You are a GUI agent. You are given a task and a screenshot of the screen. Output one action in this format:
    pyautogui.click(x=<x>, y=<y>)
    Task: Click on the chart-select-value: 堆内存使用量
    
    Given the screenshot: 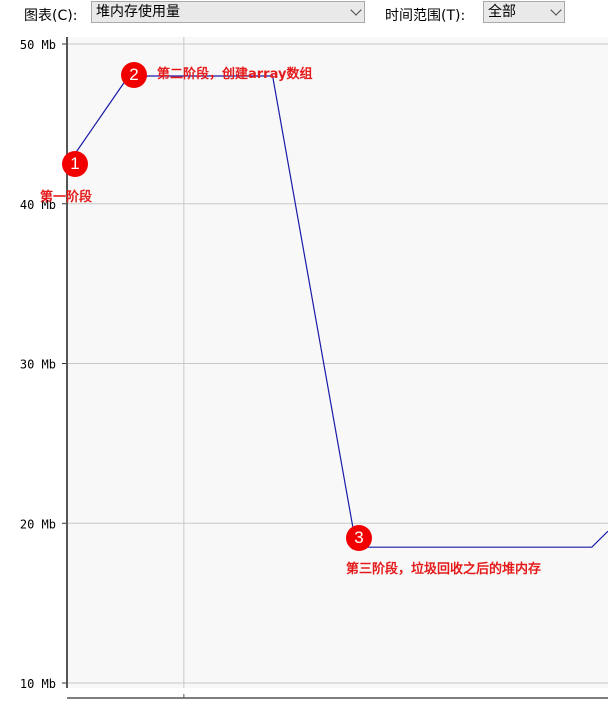 What is the action you would take?
    pyautogui.click(x=138, y=12)
    